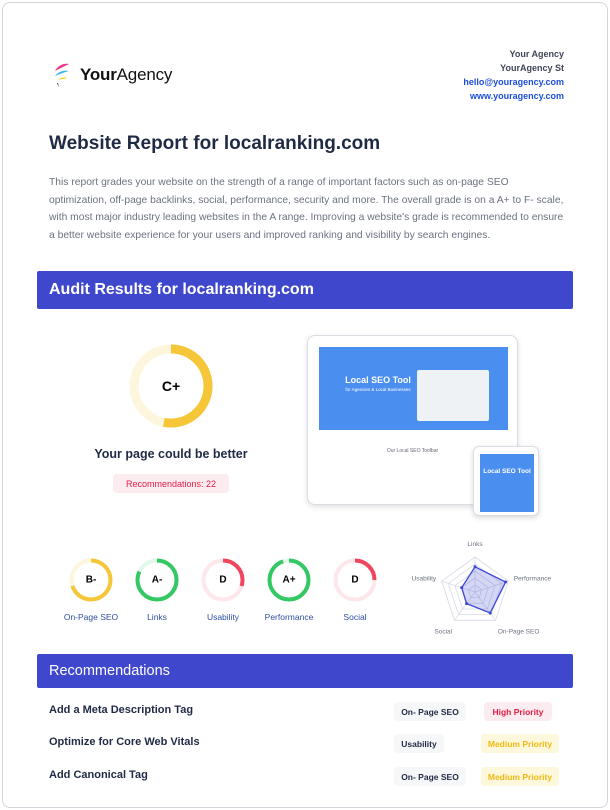 This screenshot has height=810, width=610. I want to click on mockup-hero-sub: for Agencies & Local Businesses, so click(378, 389).